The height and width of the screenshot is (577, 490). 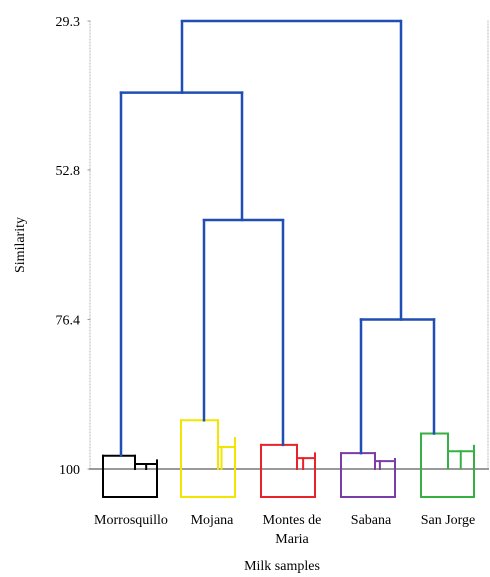 I want to click on link-mojana-montes, so click(x=243, y=332).